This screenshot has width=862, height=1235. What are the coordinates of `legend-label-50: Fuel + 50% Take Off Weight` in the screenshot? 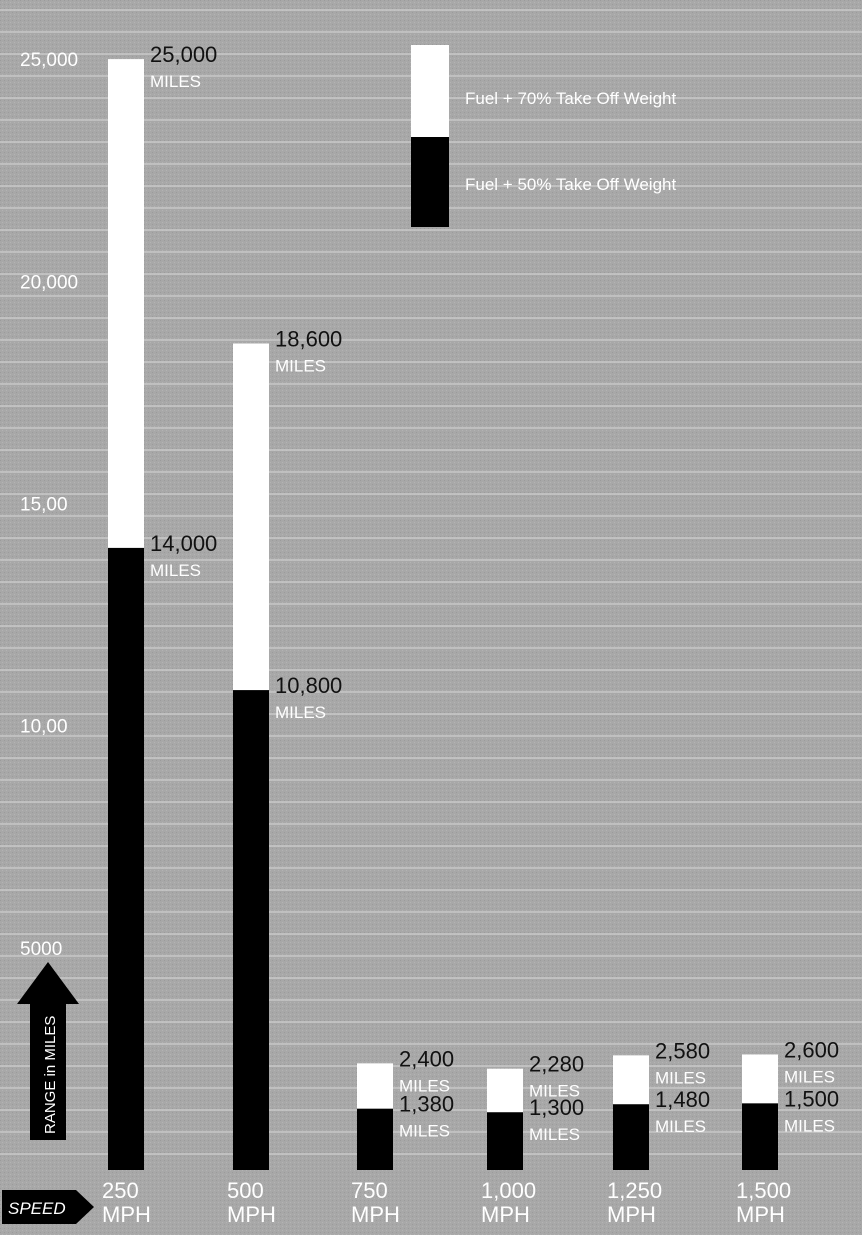 It's located at (570, 184).